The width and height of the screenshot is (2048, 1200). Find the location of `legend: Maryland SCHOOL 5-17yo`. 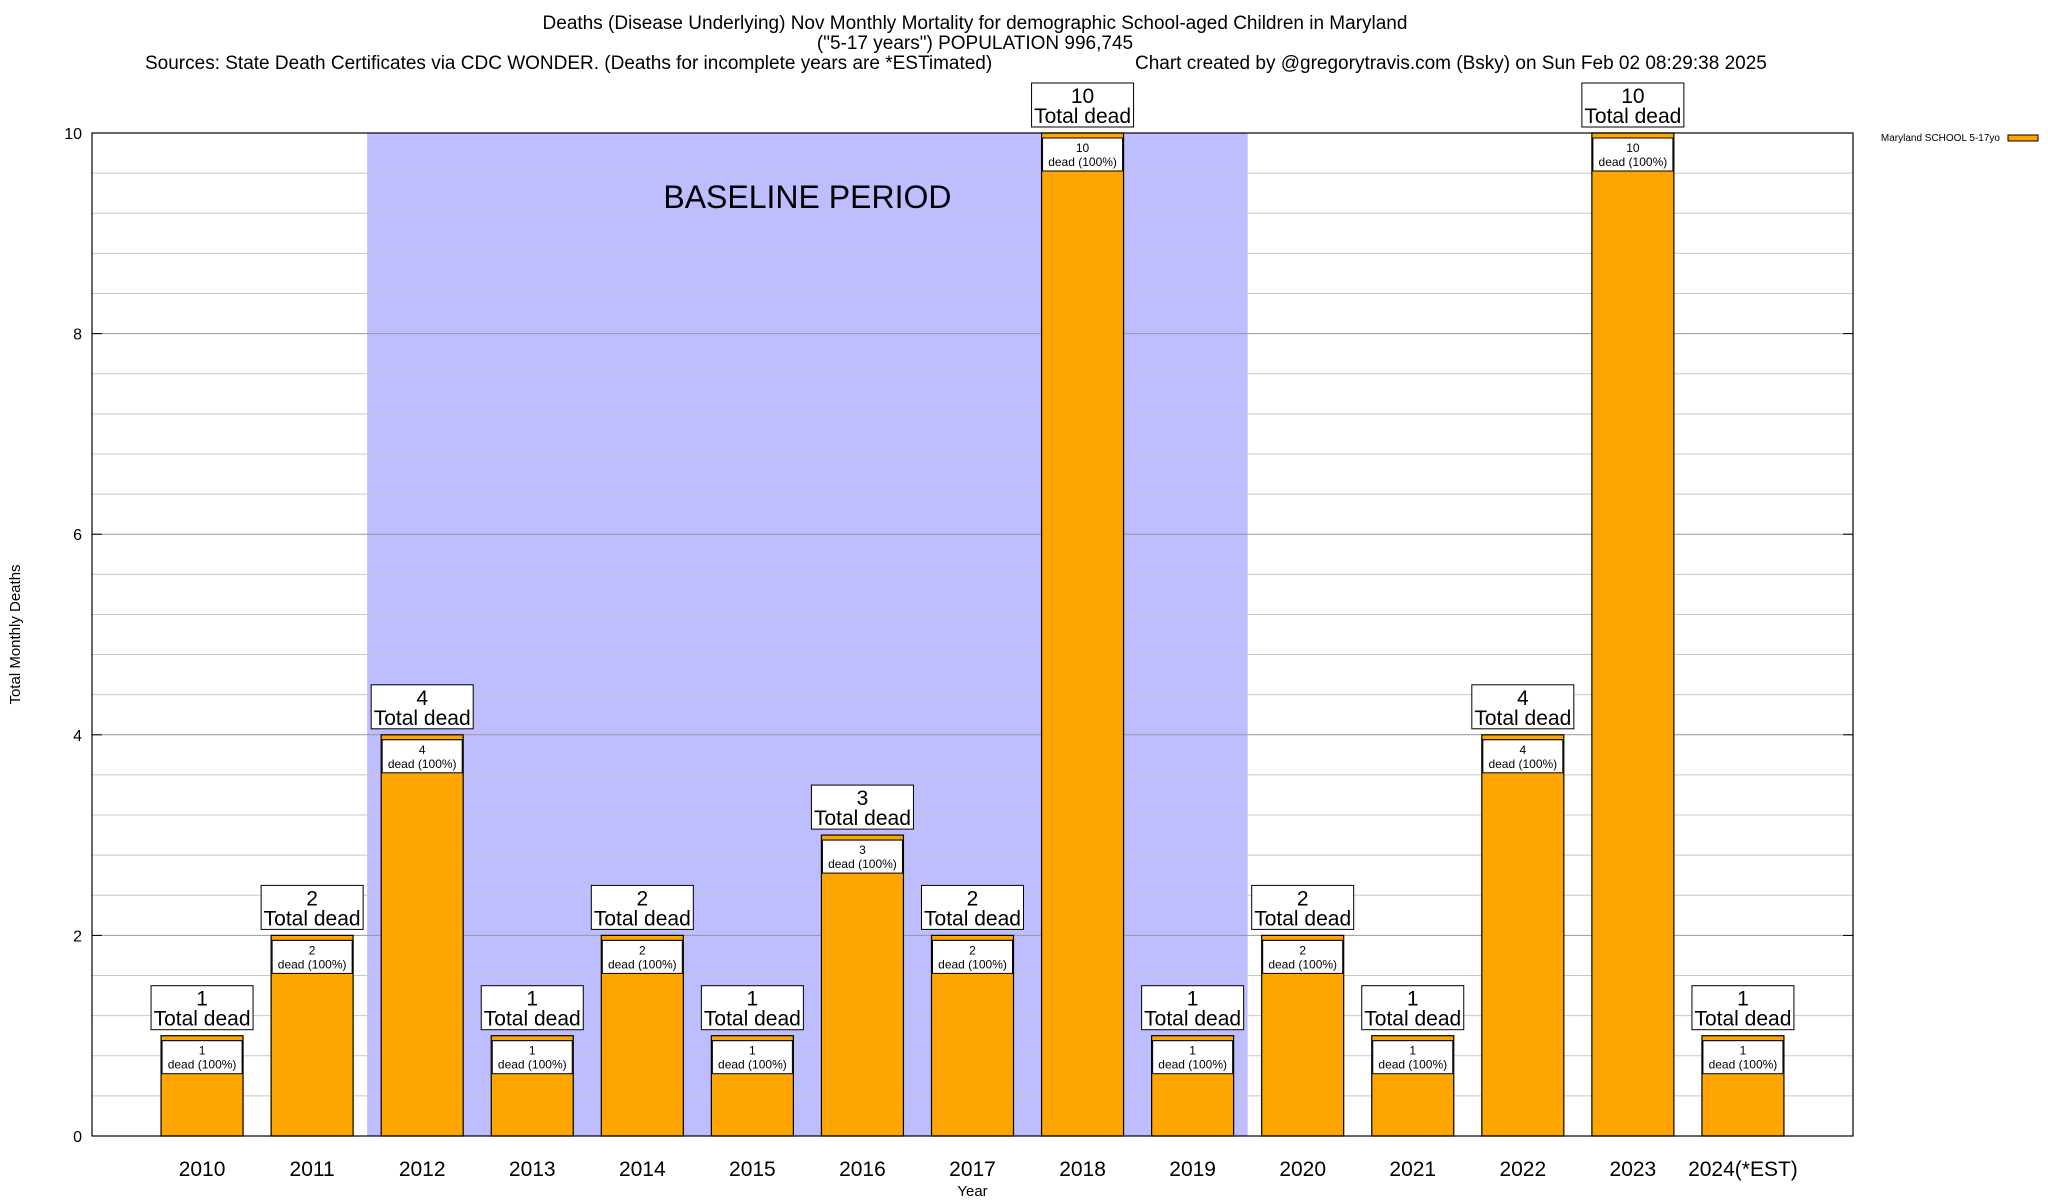

legend: Maryland SCHOOL 5-17yo is located at coordinates (1960, 138).